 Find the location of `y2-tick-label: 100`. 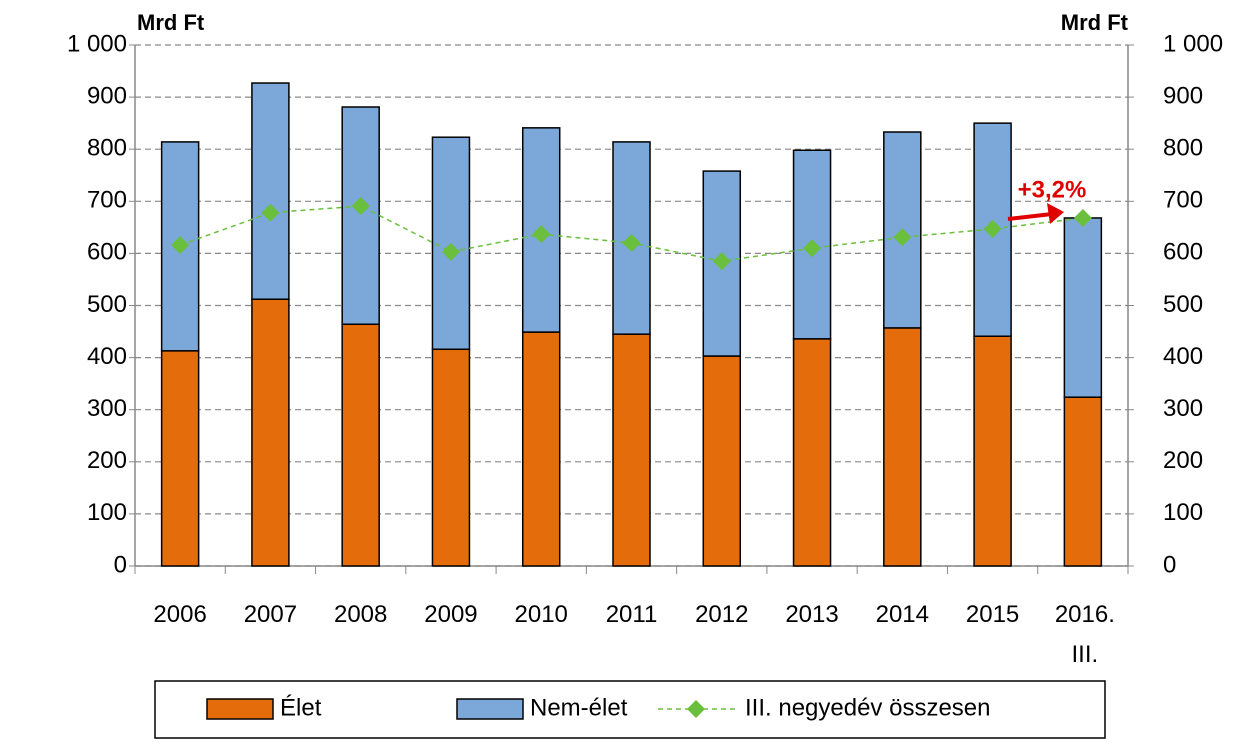

y2-tick-label: 100 is located at coordinates (1183, 512).